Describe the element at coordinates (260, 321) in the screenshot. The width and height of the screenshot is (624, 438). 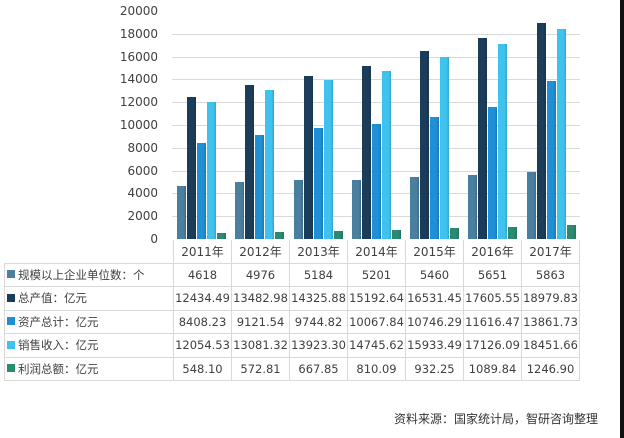
I see `table-cell: 9121.54` at that location.